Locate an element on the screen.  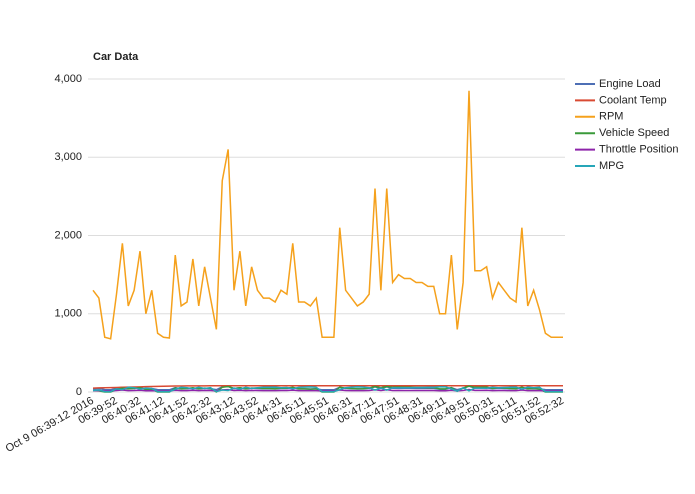
y-tick-label: 2,000 is located at coordinates (68, 235).